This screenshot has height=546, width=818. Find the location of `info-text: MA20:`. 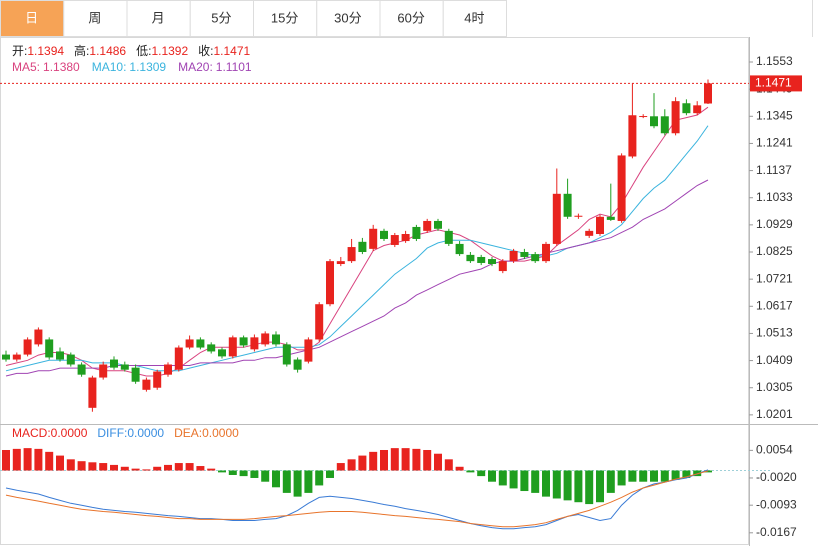

info-text: MA20: is located at coordinates (195, 67).